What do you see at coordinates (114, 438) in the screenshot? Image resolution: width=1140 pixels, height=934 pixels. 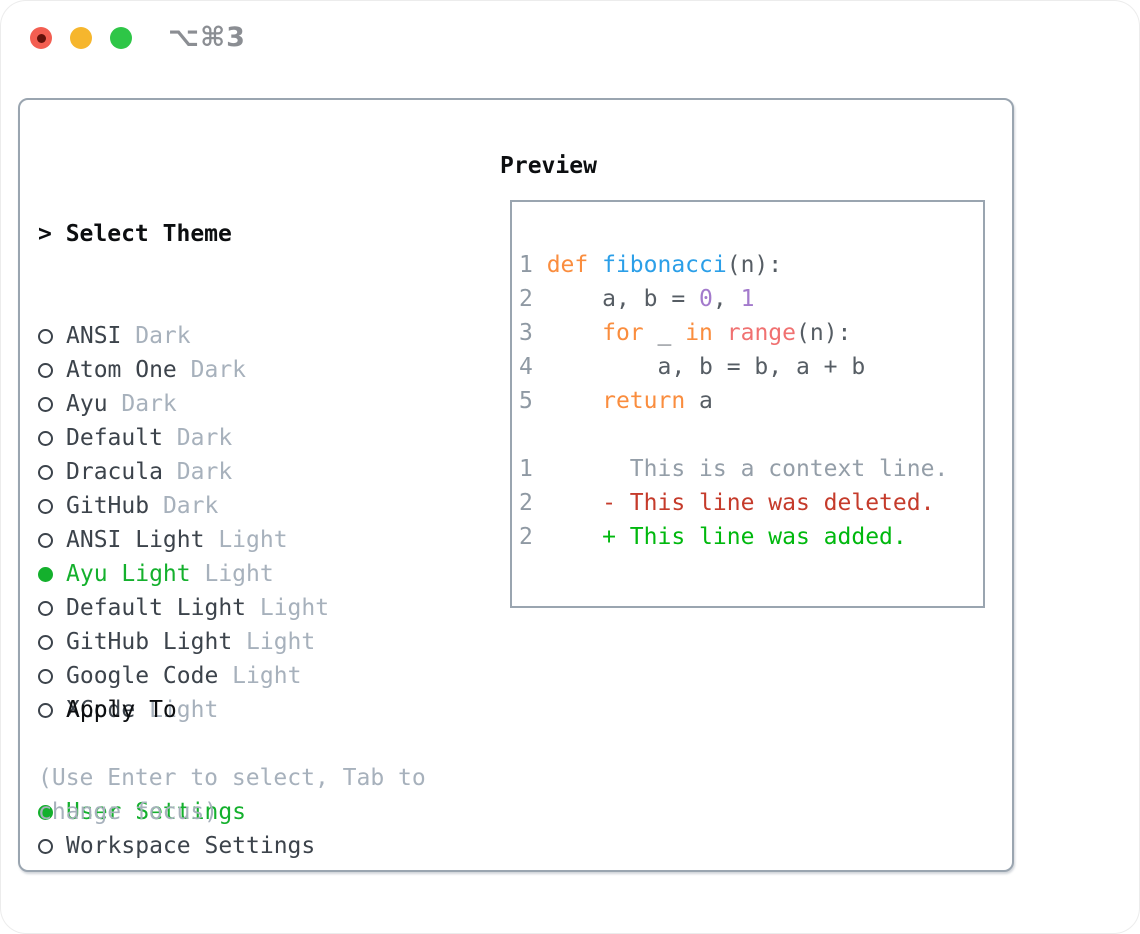 I see `theme-name: Default` at bounding box center [114, 438].